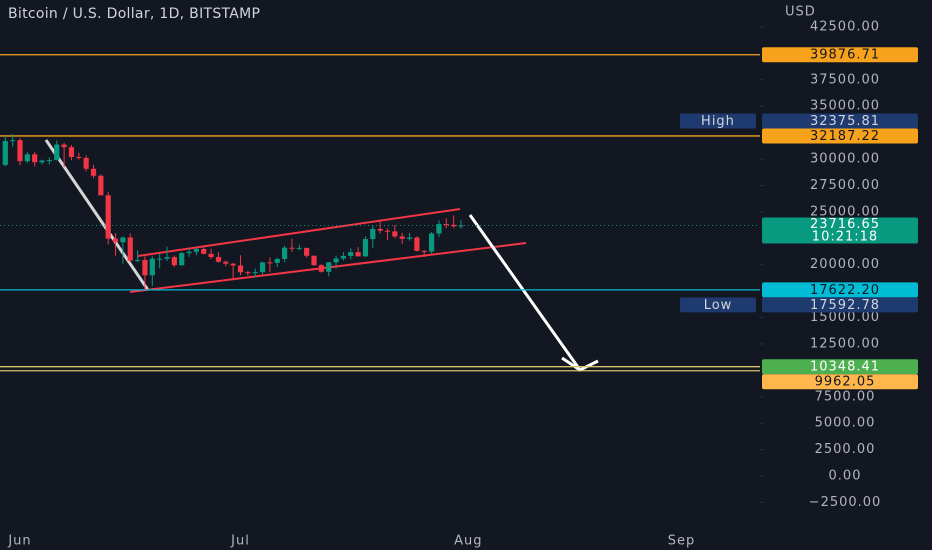  I want to click on y-tick-label: 12500.00, so click(845, 343).